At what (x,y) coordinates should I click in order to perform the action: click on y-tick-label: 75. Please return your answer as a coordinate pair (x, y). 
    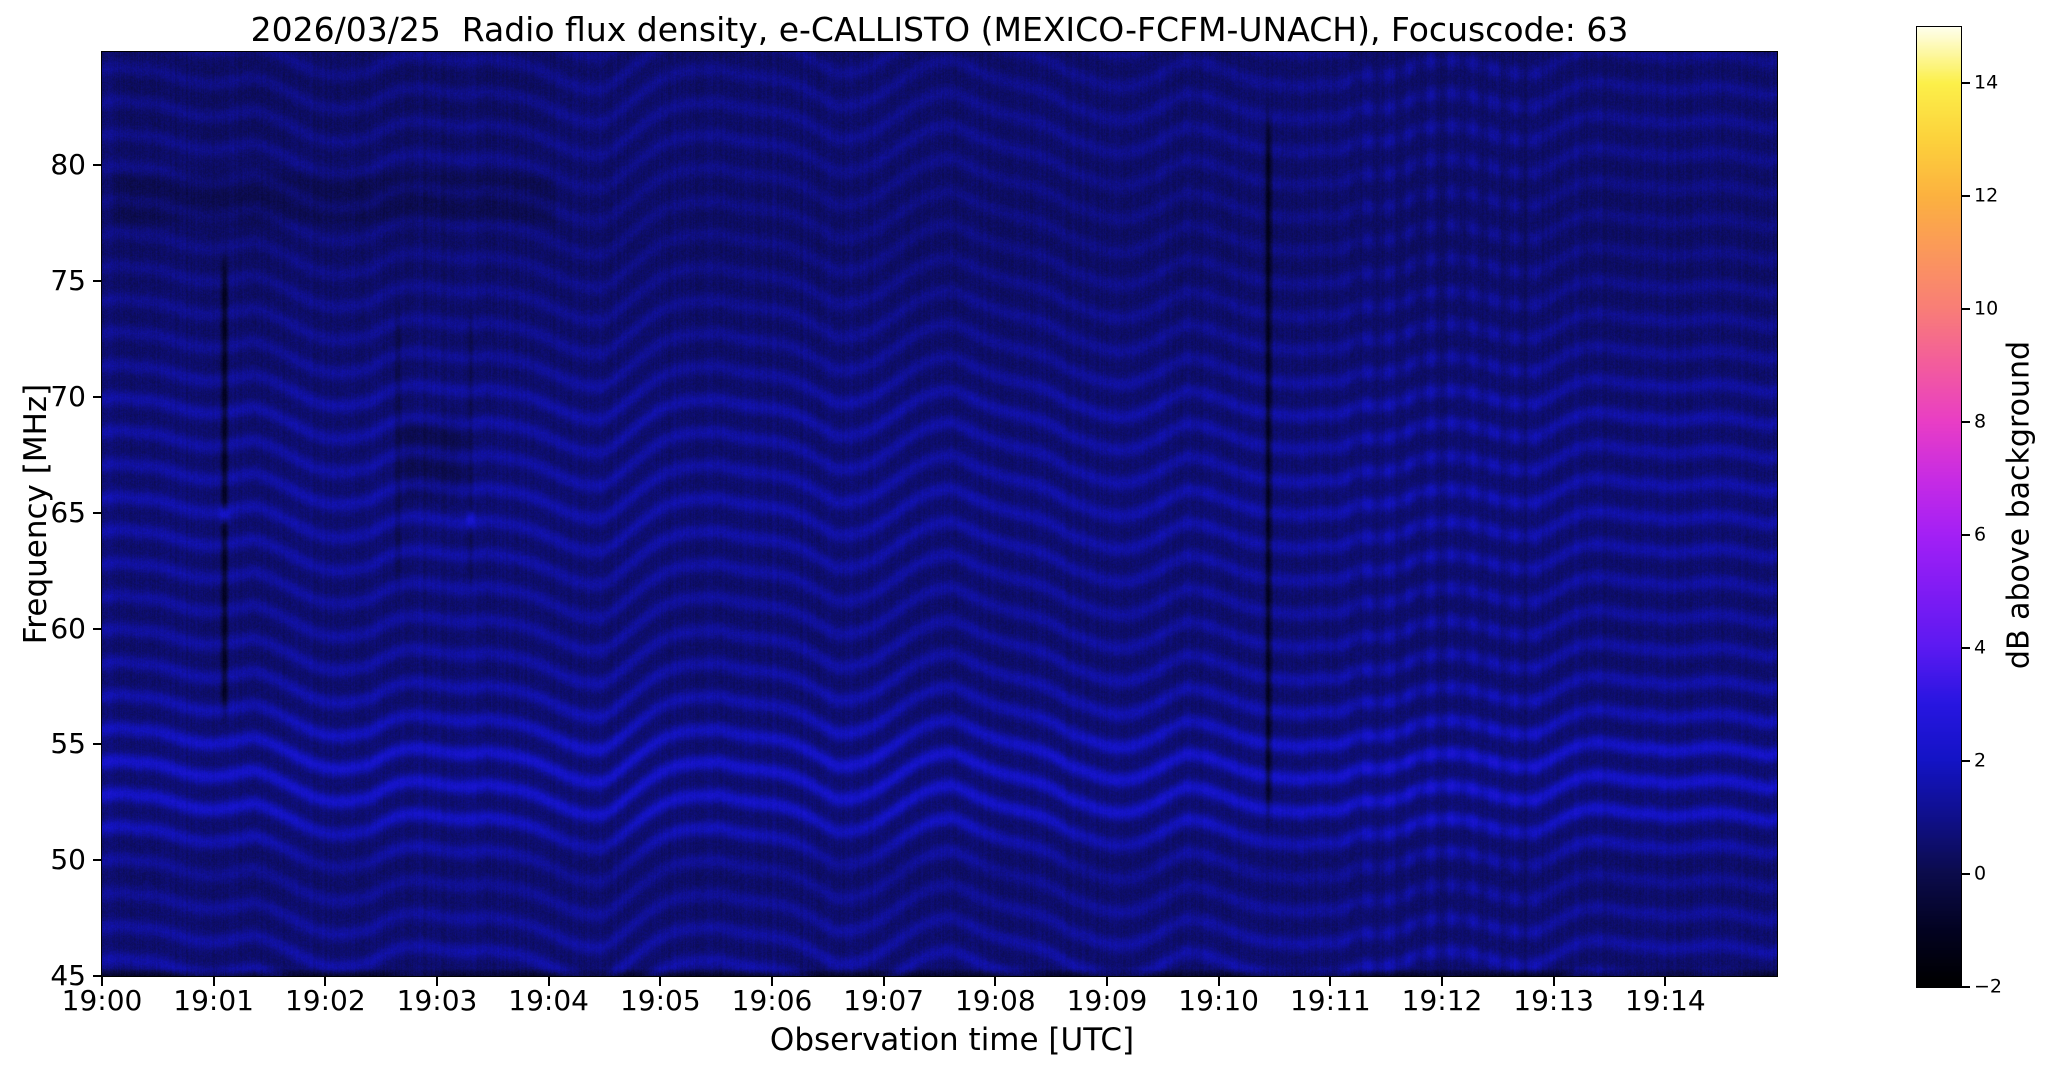
    Looking at the image, I should click on (68, 281).